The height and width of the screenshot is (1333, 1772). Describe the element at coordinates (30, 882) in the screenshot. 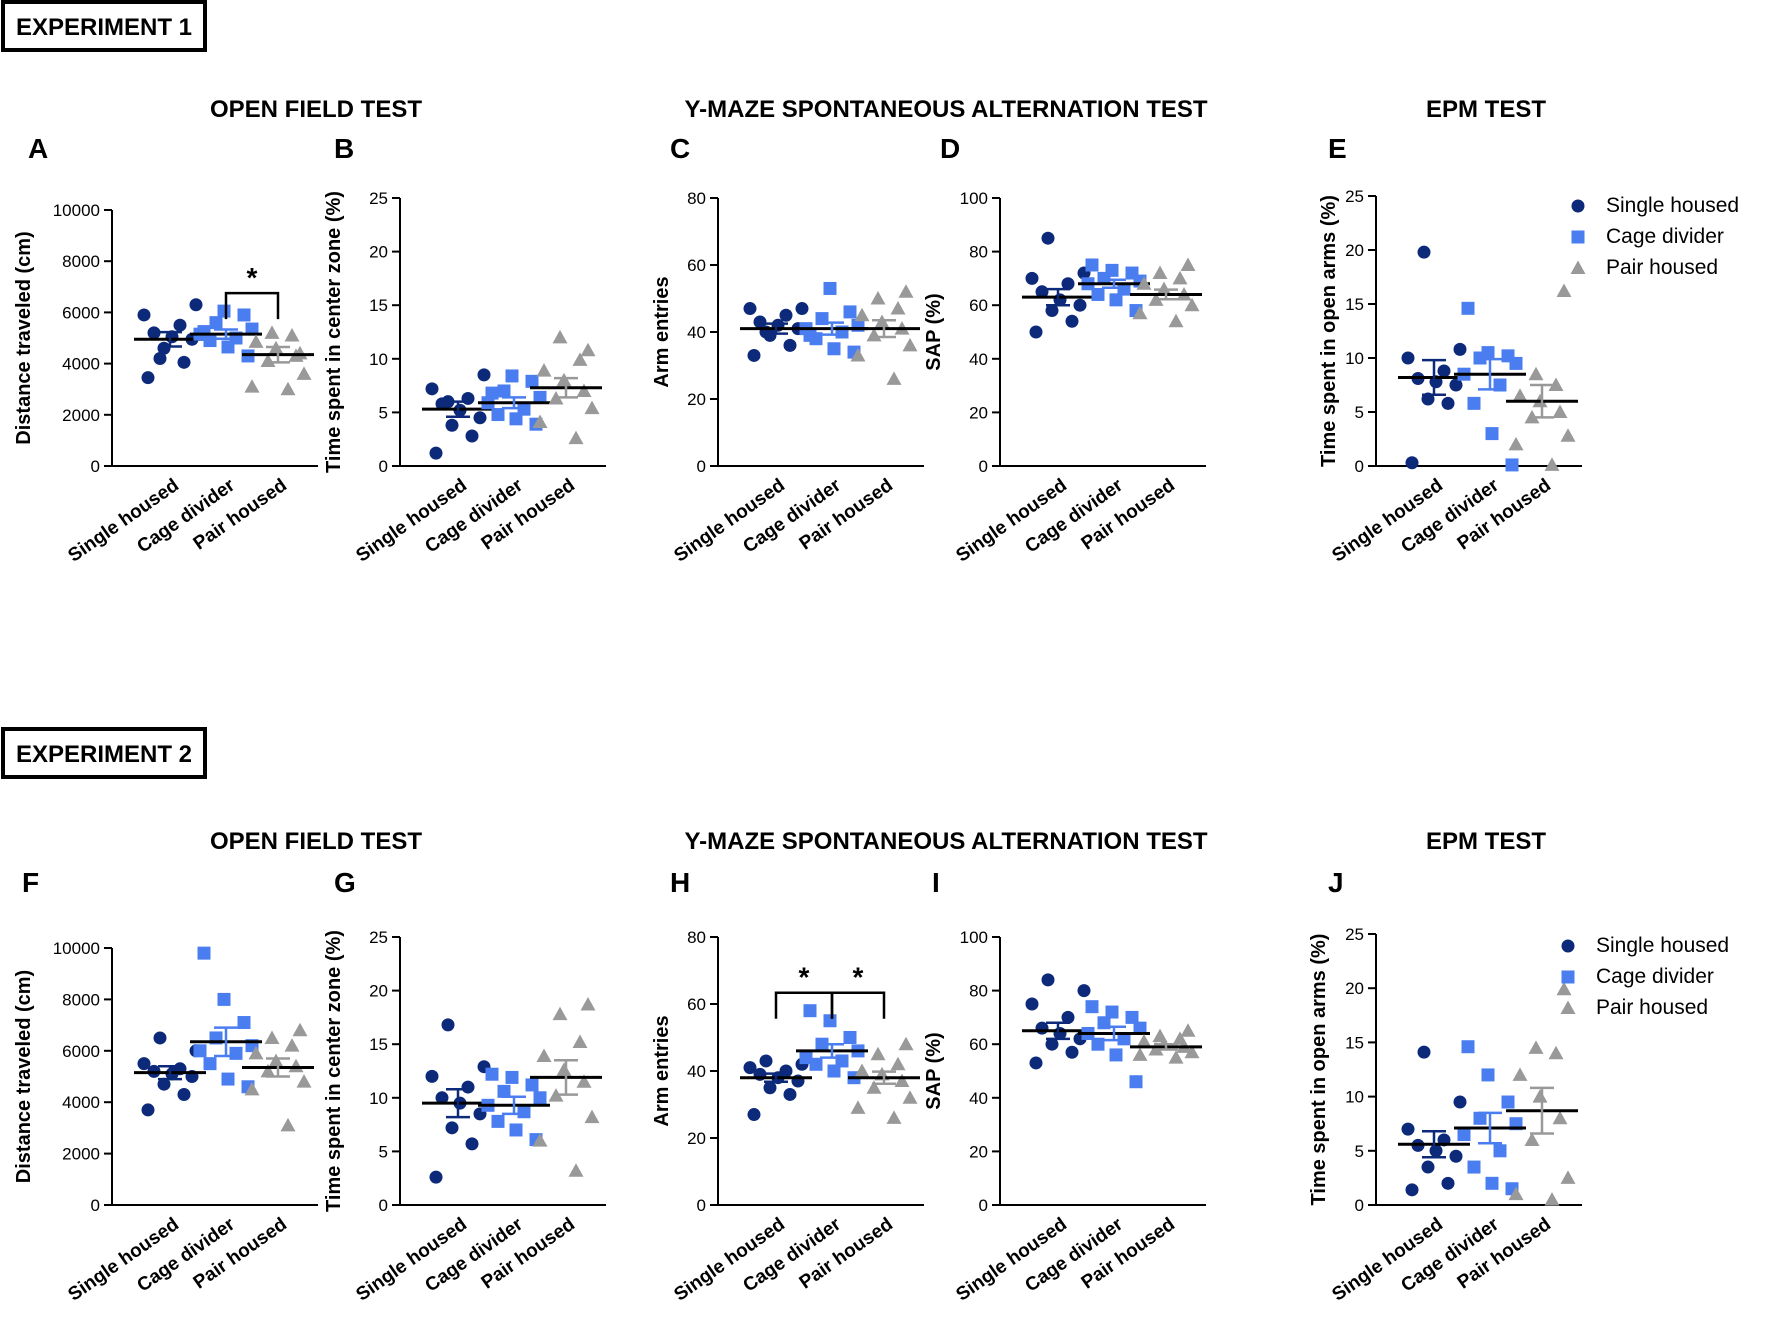

I see `panel-letter: F` at that location.